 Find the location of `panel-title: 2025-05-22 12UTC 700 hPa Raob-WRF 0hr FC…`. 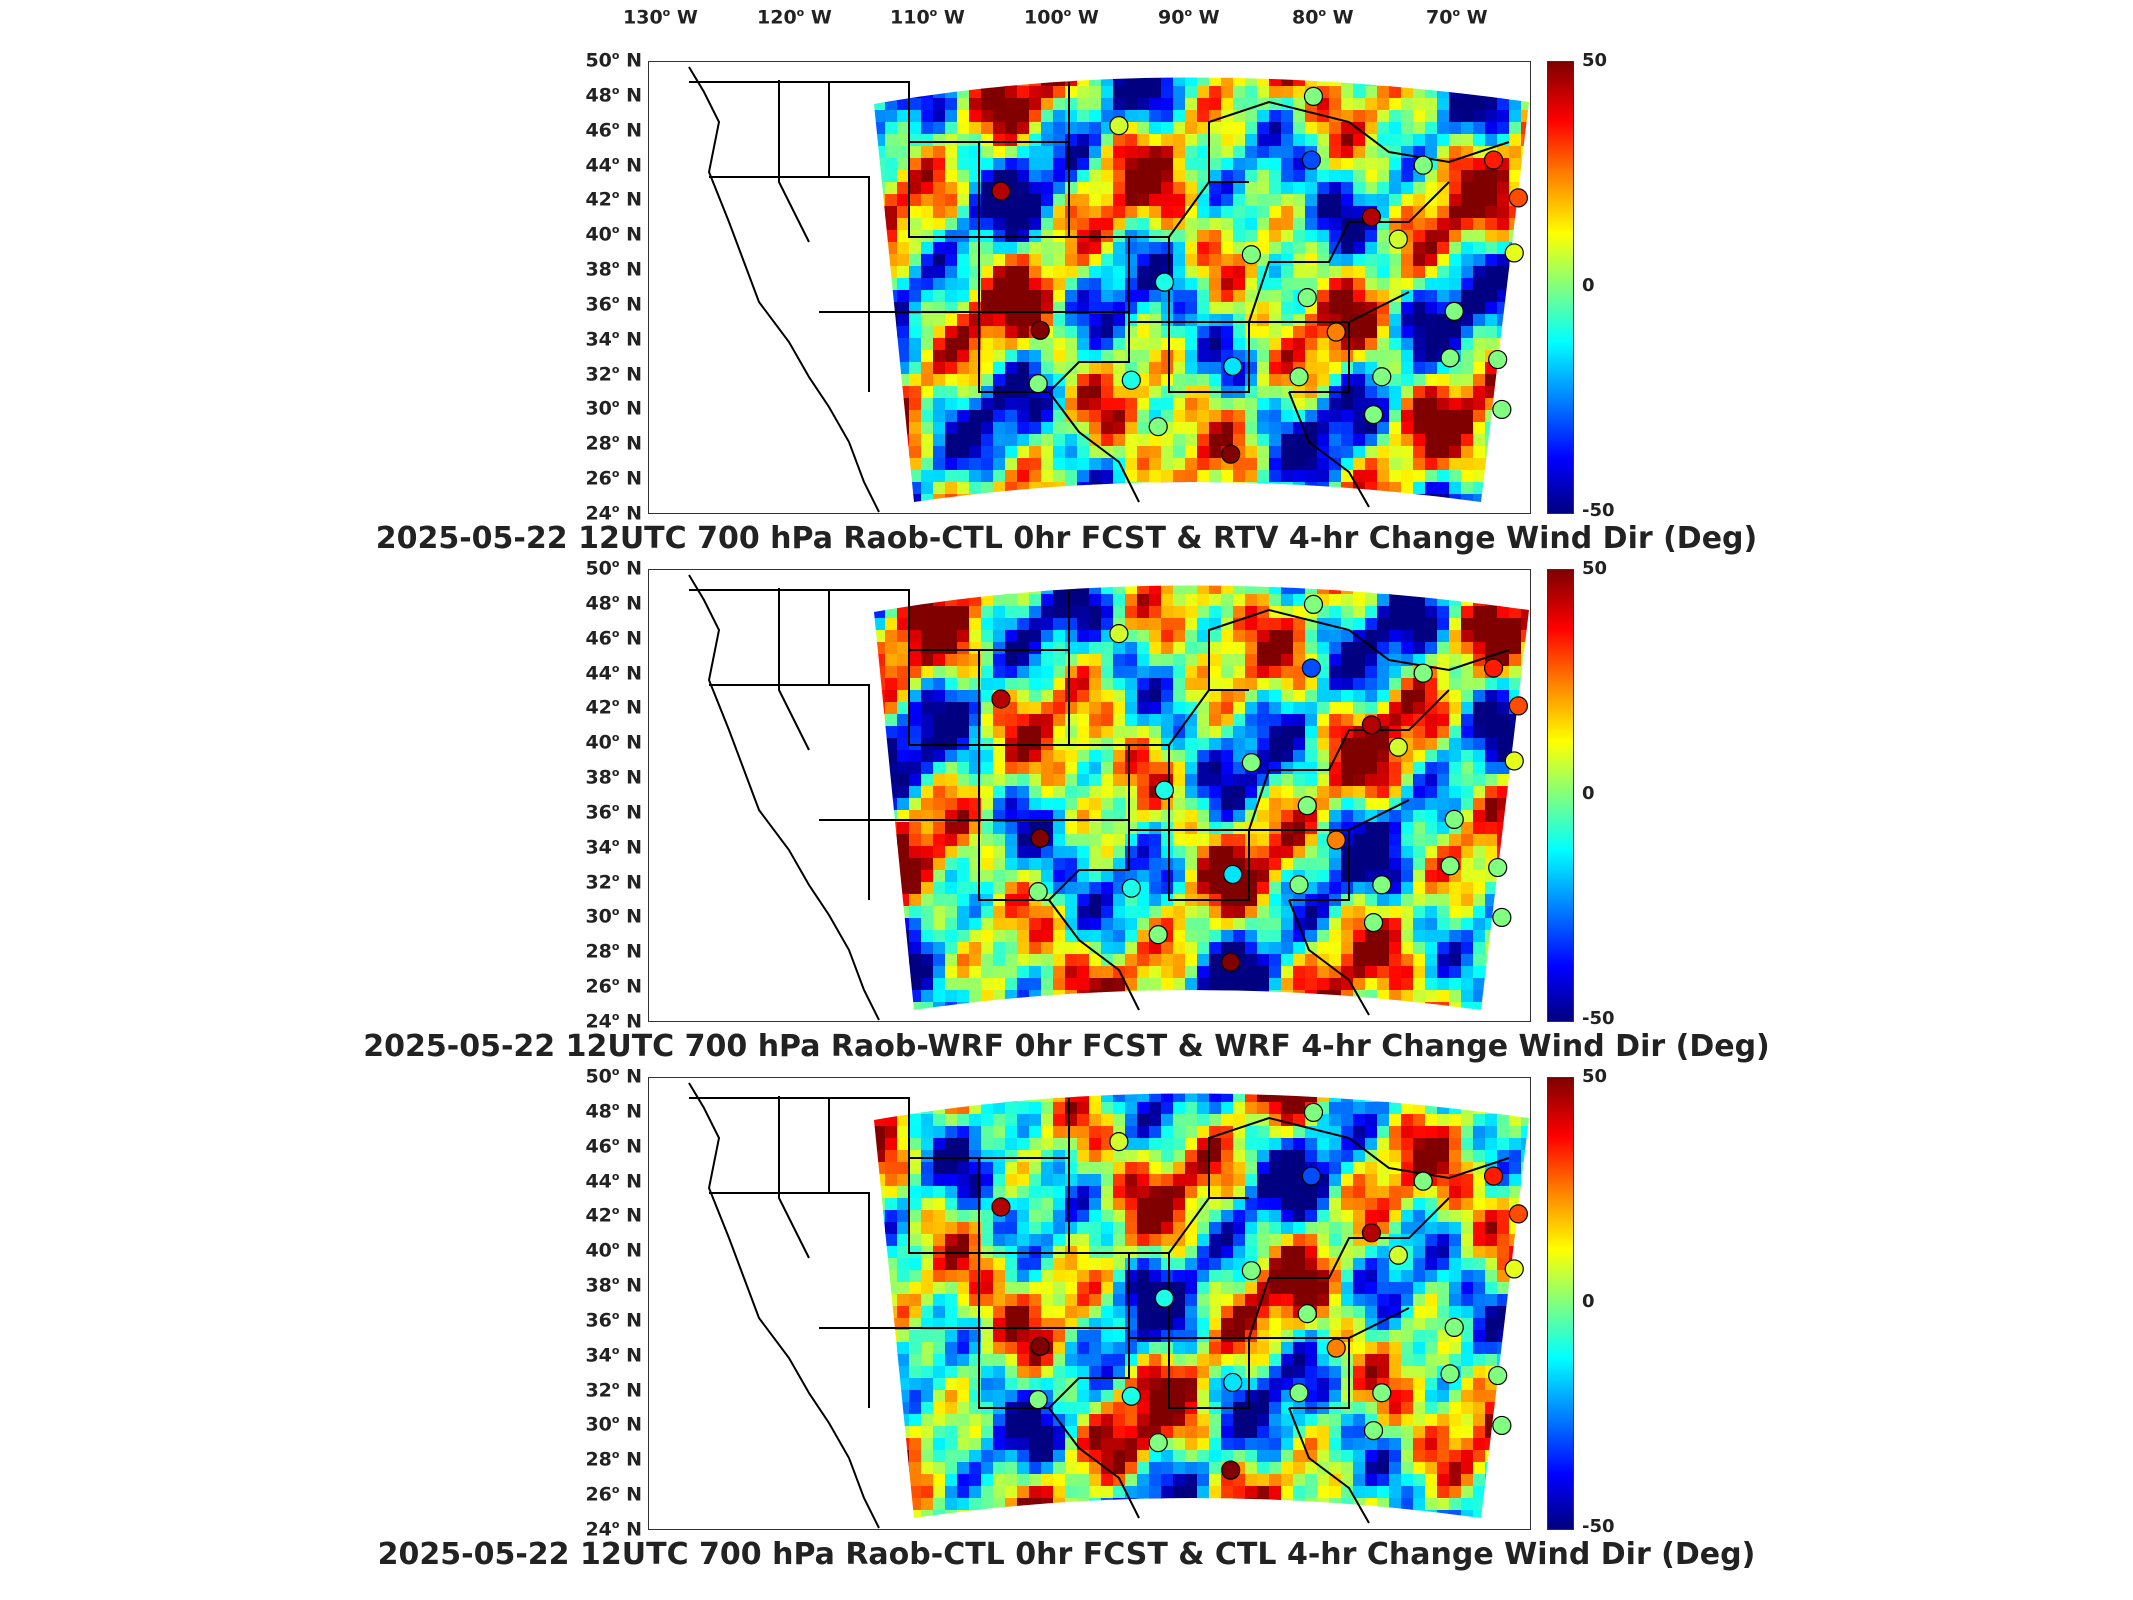

panel-title: 2025-05-22 12UTC 700 hPa Raob-WRF 0hr FC… is located at coordinates (1066, 1046).